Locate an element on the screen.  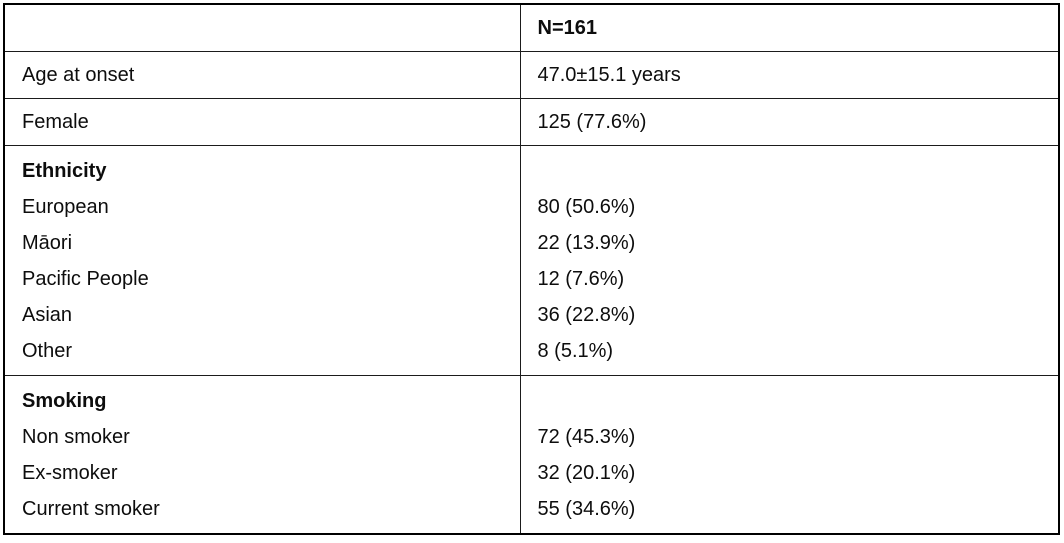
group-item-label: European is located at coordinates (65, 207).